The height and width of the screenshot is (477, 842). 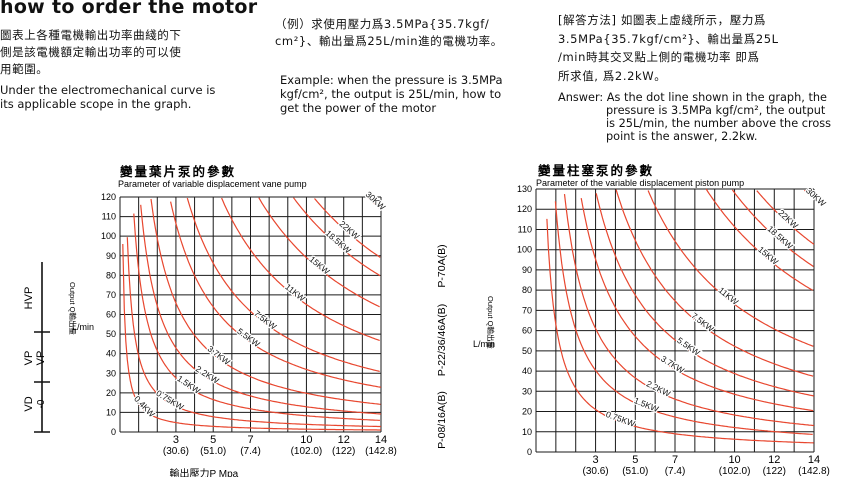 I want to click on side-scale: HVP VP VP VD -0, so click(x=36, y=347).